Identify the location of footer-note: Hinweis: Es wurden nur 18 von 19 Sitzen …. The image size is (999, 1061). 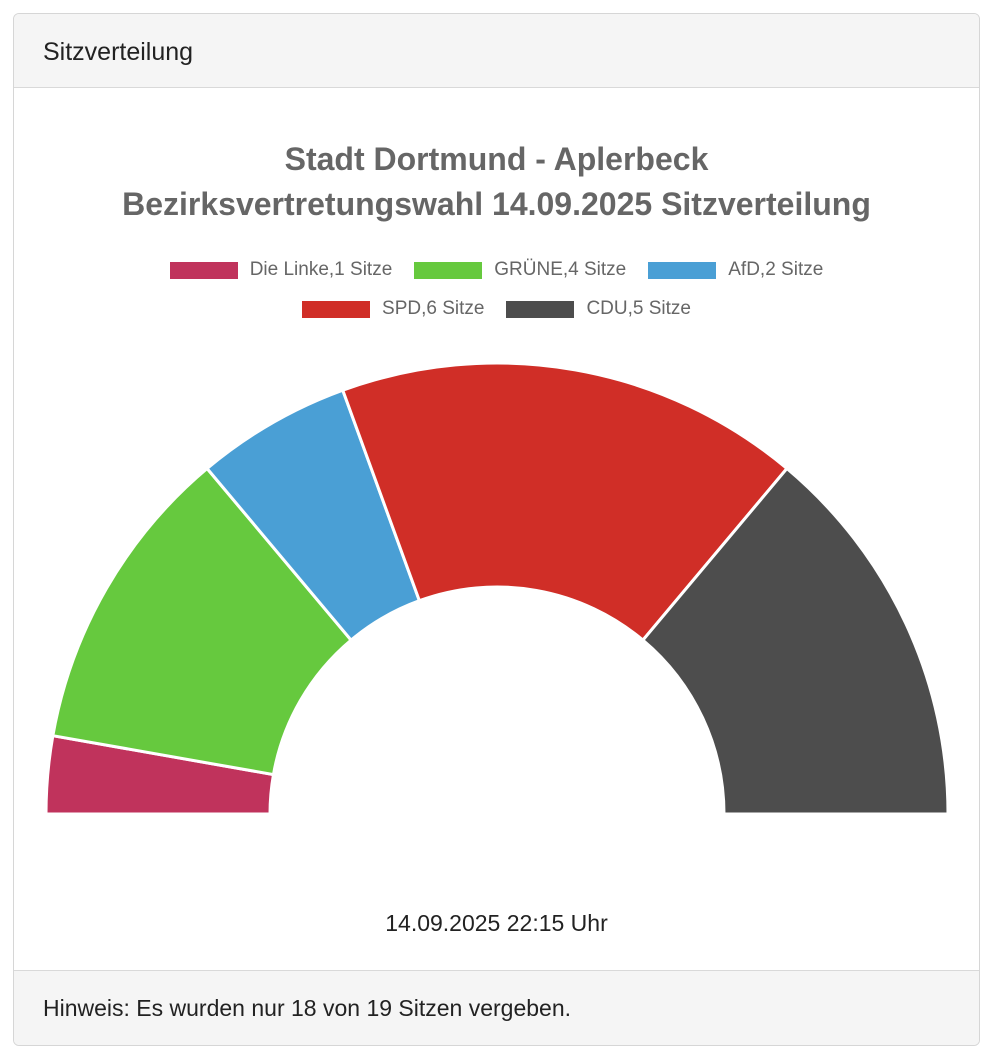
(307, 1008).